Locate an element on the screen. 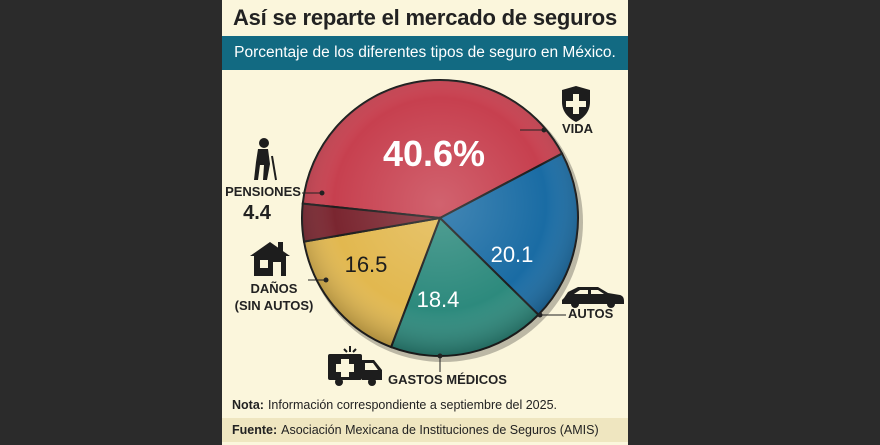 The width and height of the screenshot is (880, 445). data-label-danos: 16.5 is located at coordinates (366, 264).